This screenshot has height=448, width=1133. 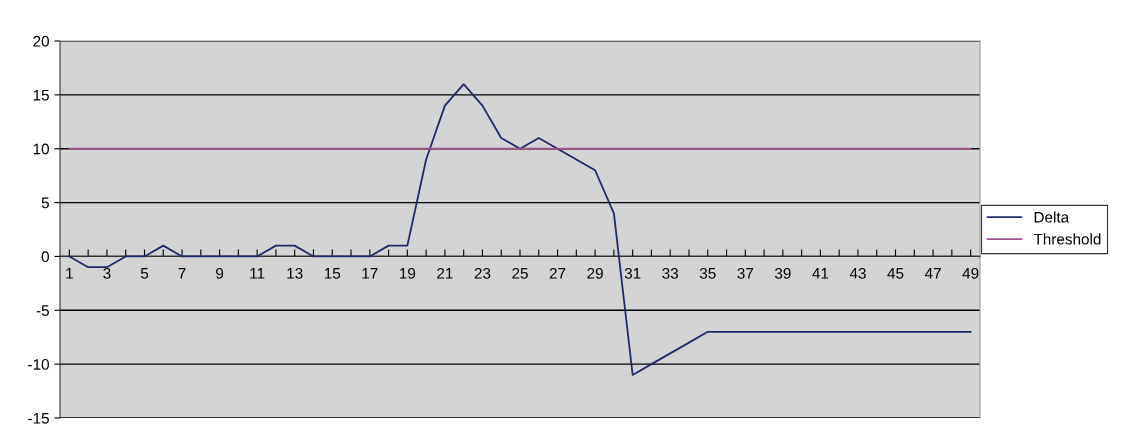 I want to click on y-tick-label: 20, so click(x=41, y=41).